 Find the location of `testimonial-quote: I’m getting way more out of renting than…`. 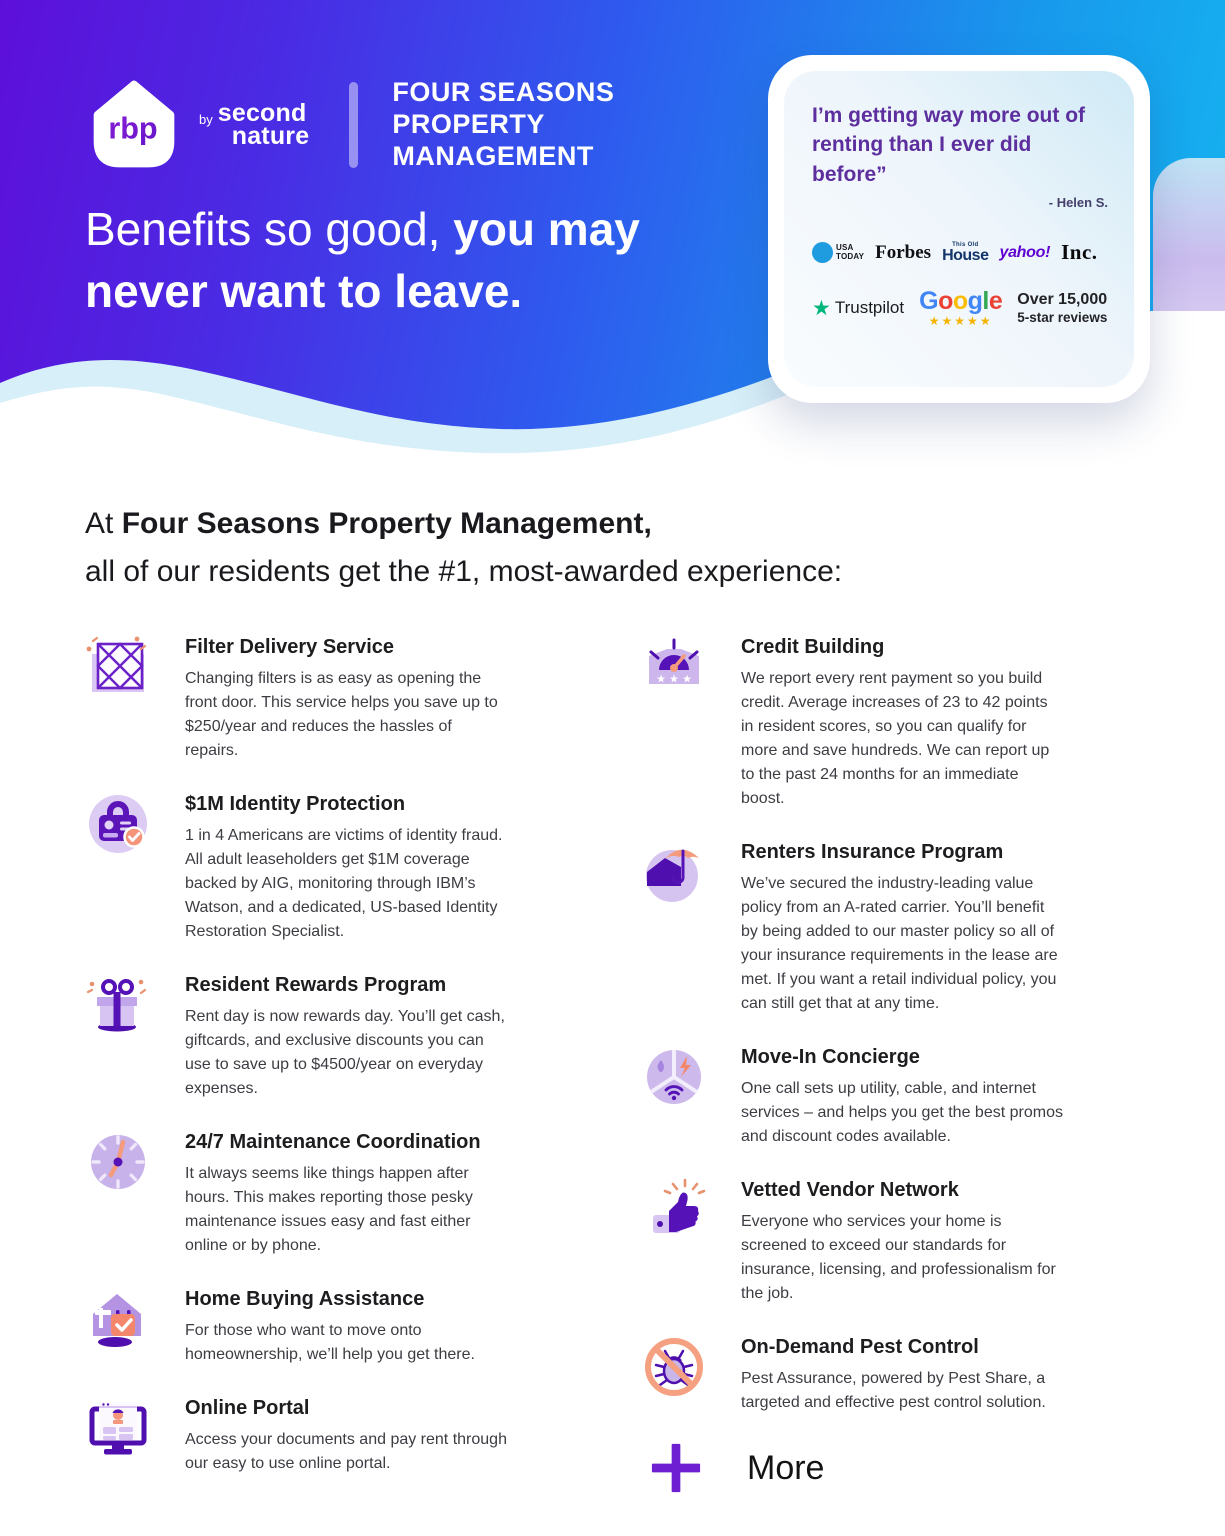

testimonial-quote: I’m getting way more out of renting than… is located at coordinates (949, 145).